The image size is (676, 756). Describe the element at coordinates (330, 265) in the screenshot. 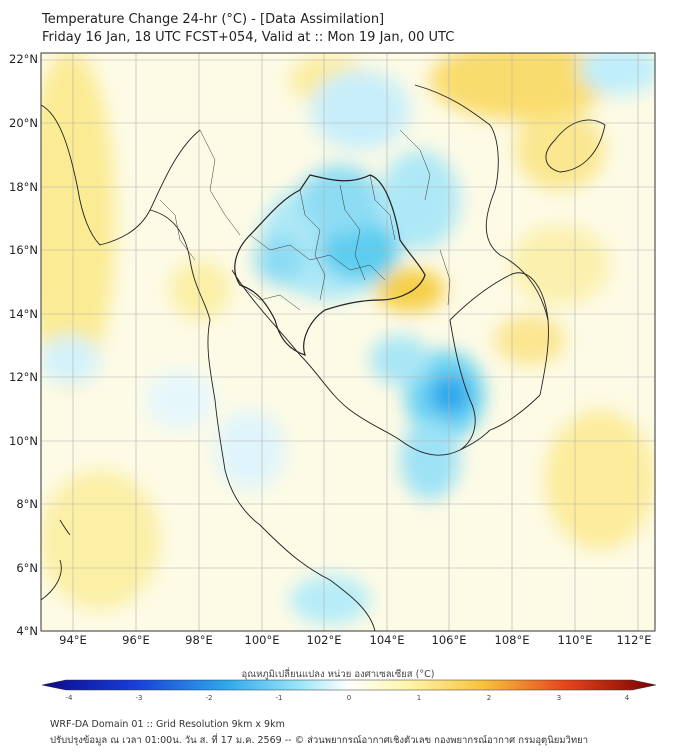

I see `thailand-border` at that location.